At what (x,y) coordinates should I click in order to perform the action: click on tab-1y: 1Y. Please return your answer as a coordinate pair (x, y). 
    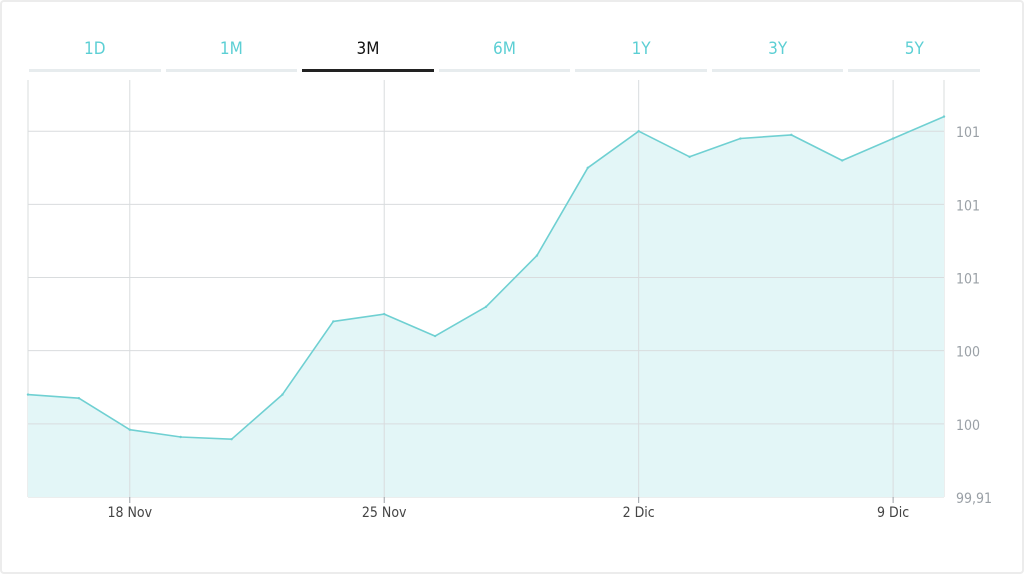
    Looking at the image, I should click on (641, 51).